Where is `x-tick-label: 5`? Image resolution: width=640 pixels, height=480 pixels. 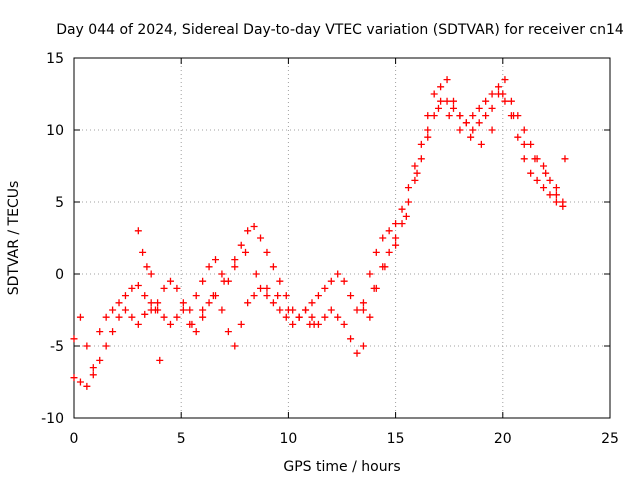
x-tick-label: 5 is located at coordinates (181, 439).